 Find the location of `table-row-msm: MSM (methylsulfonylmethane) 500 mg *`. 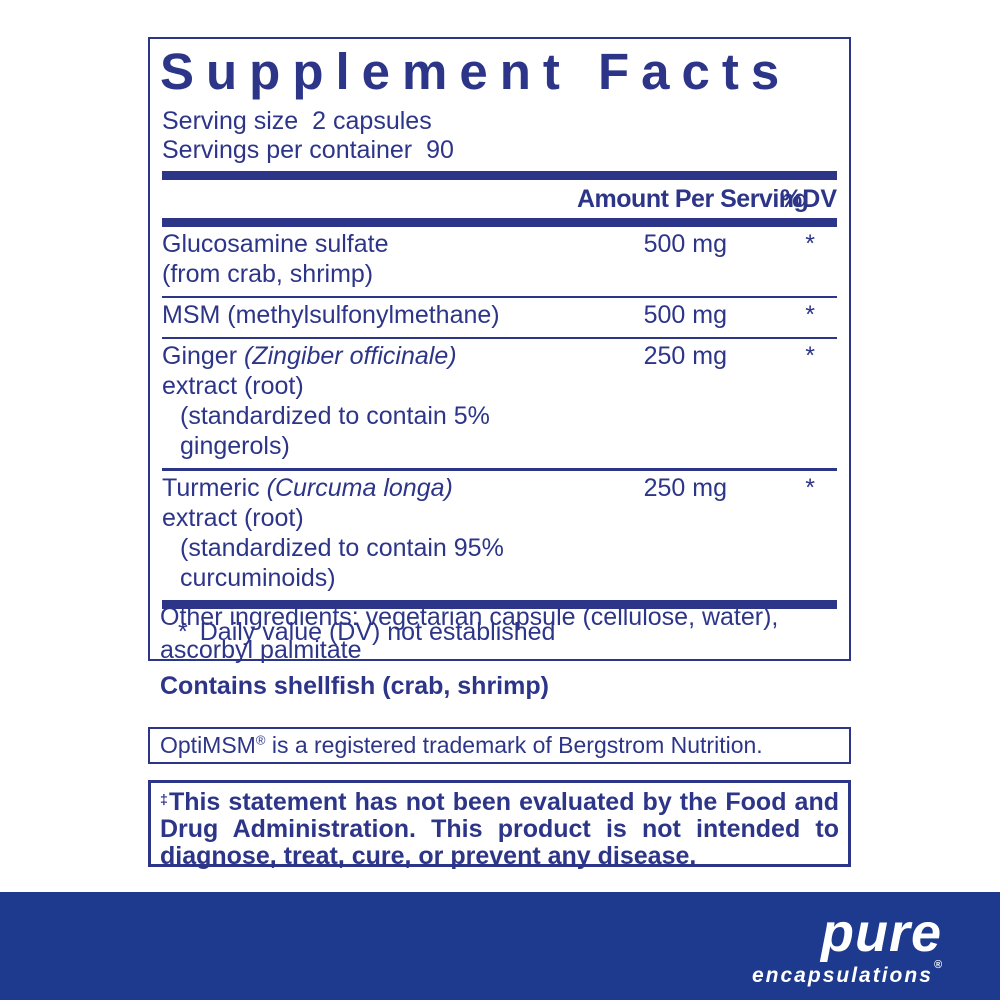

table-row-msm: MSM (methylsulfonylmethane) 500 mg * is located at coordinates (499, 317).